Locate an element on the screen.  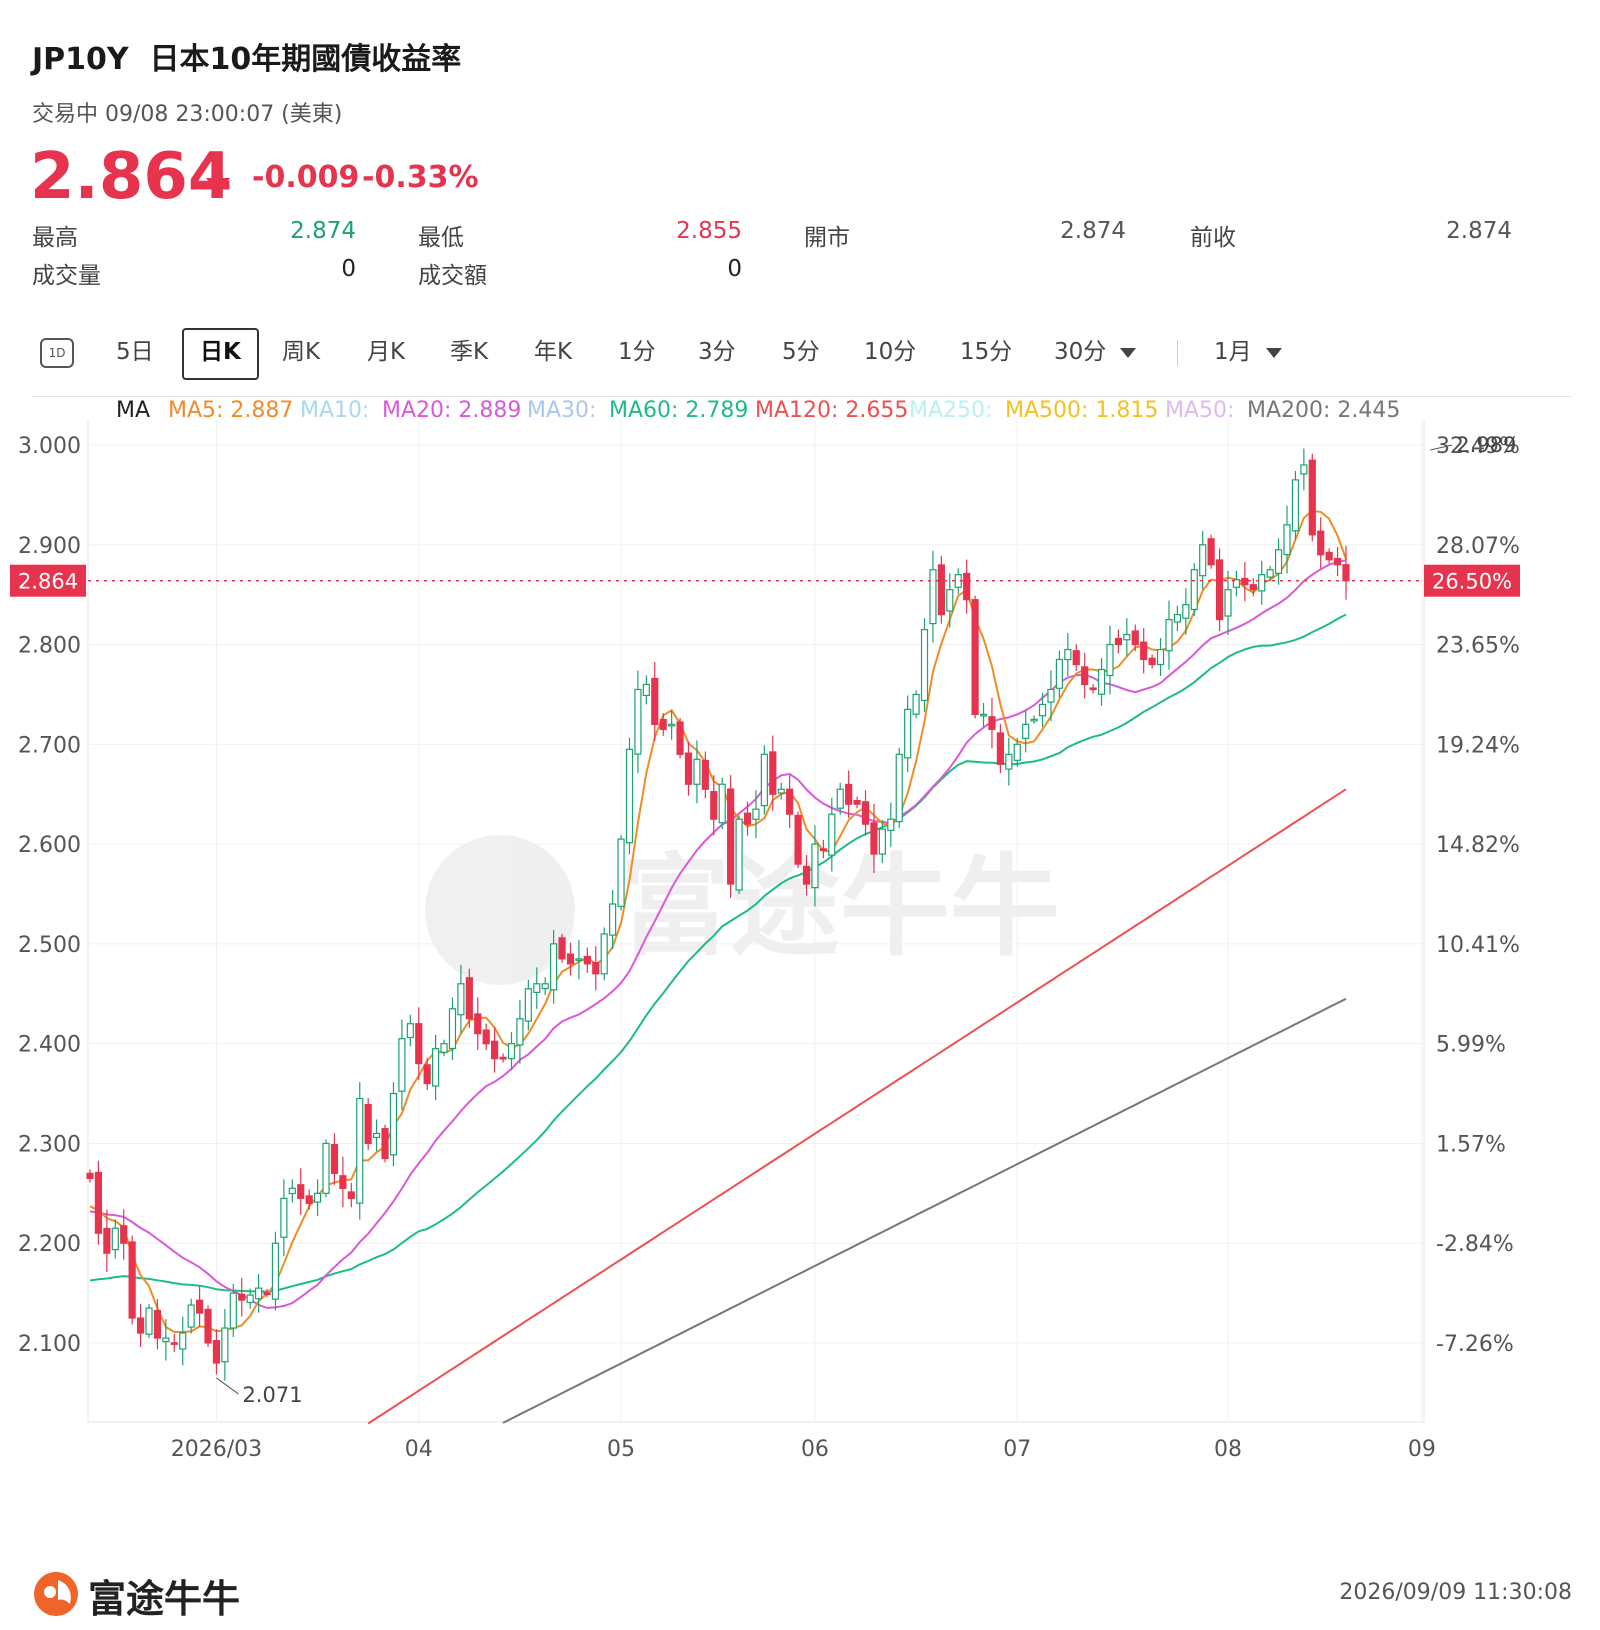
ma-legend-ma200: MA200: 2.445 is located at coordinates (1323, 411).